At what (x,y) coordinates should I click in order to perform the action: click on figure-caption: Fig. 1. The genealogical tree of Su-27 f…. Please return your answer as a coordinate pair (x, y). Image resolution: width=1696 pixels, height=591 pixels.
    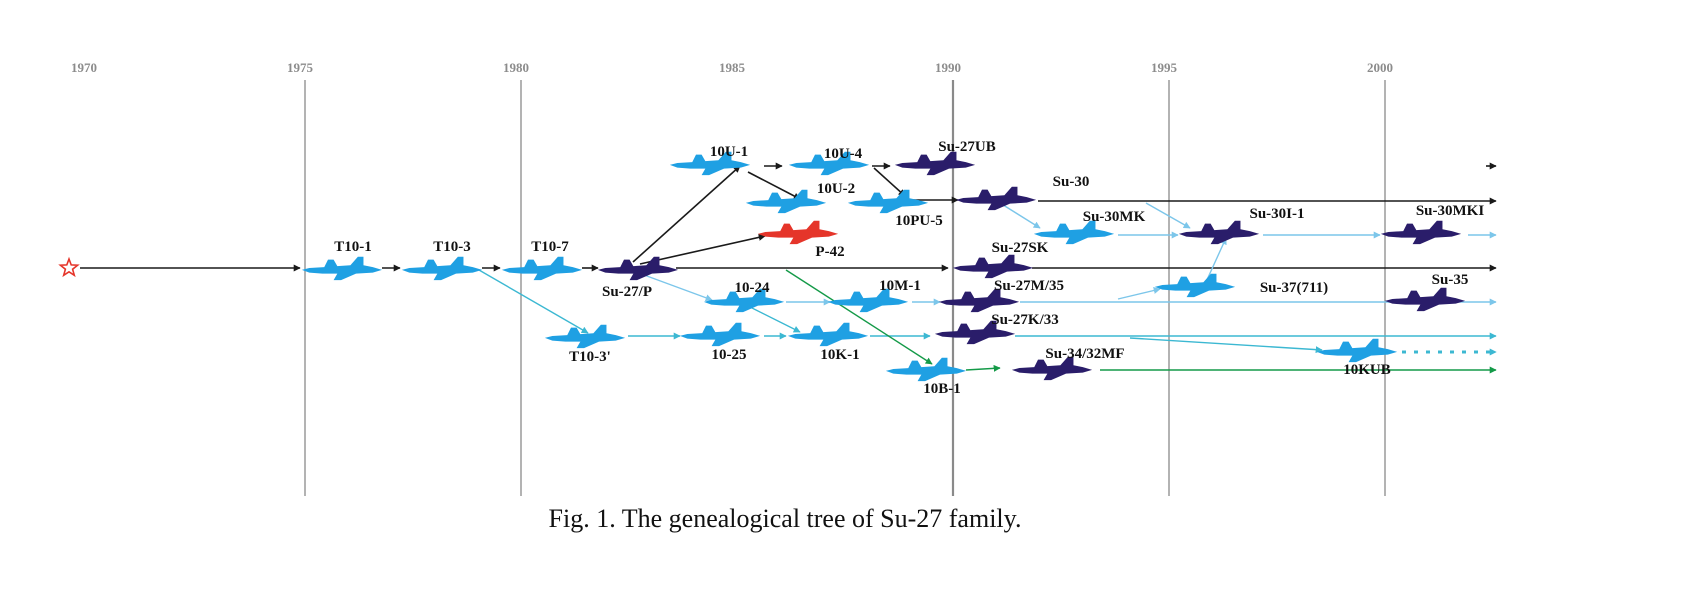
    Looking at the image, I should click on (785, 518).